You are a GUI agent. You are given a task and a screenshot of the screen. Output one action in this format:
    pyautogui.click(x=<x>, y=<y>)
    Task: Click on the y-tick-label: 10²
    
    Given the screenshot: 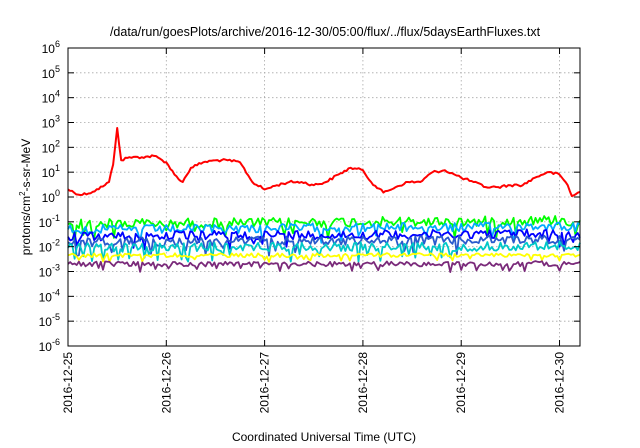 What is the action you would take?
    pyautogui.click(x=51, y=146)
    